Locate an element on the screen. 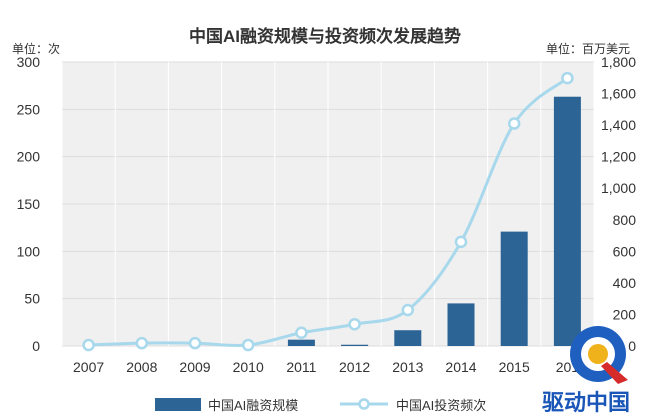 The image size is (650, 416). left-tick-label: 50 is located at coordinates (32, 299).